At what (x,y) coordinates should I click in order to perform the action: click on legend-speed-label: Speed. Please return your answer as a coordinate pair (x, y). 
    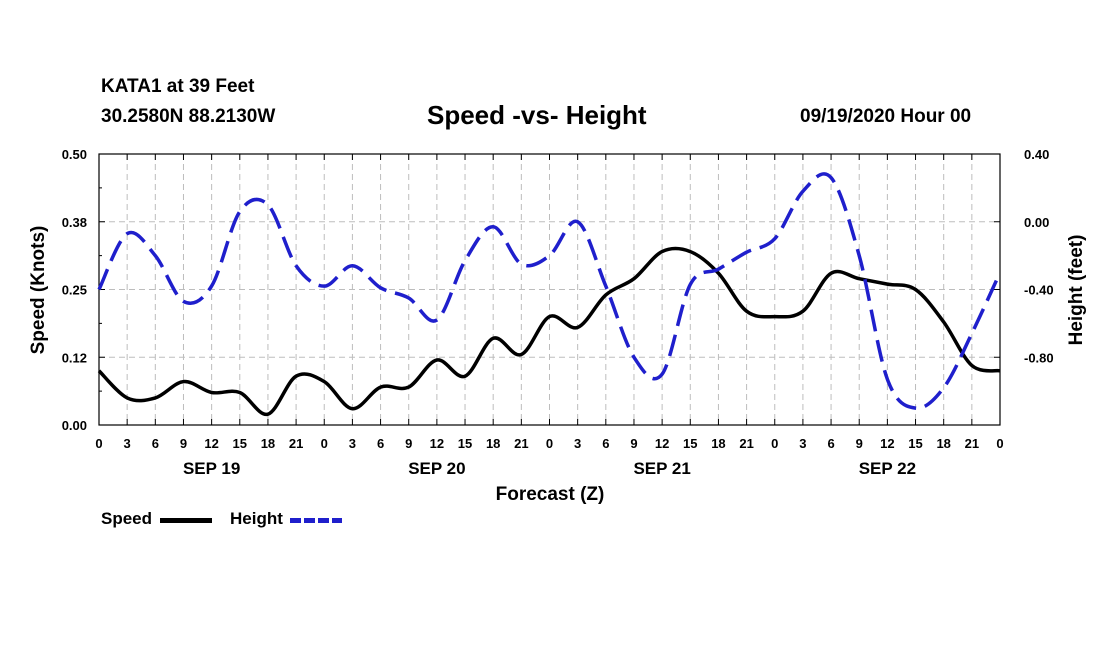
    Looking at the image, I should click on (127, 518).